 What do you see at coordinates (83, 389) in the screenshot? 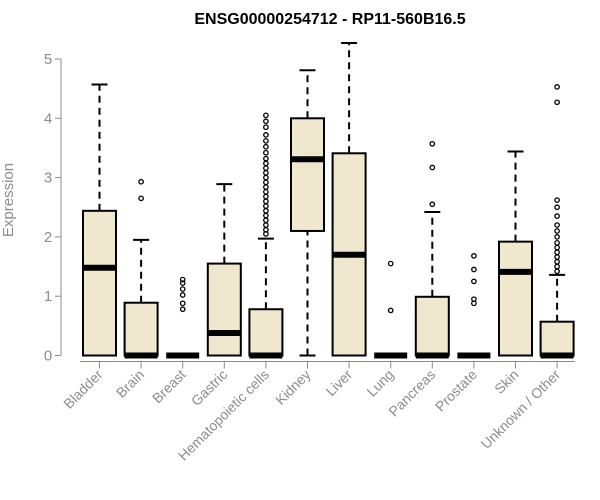
I see `x-tick-label: Bladder` at bounding box center [83, 389].